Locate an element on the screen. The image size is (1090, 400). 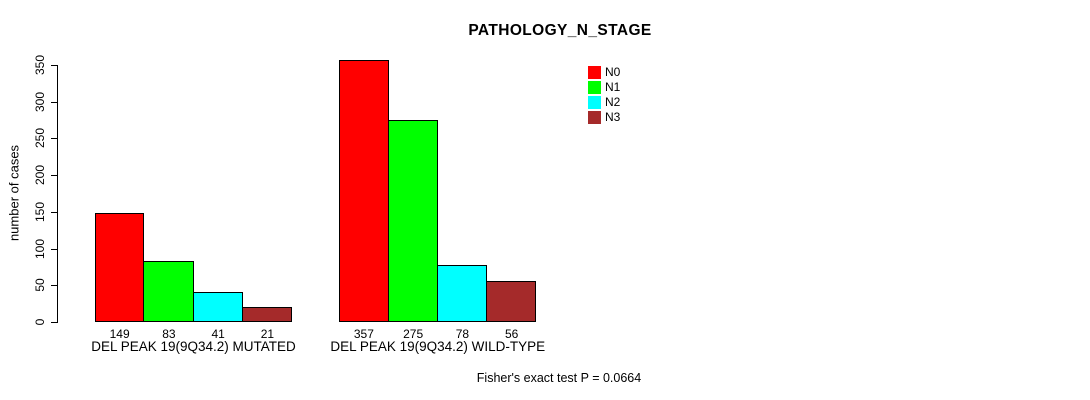
bar-value-n3-wild-type: 56 is located at coordinates (511, 333).